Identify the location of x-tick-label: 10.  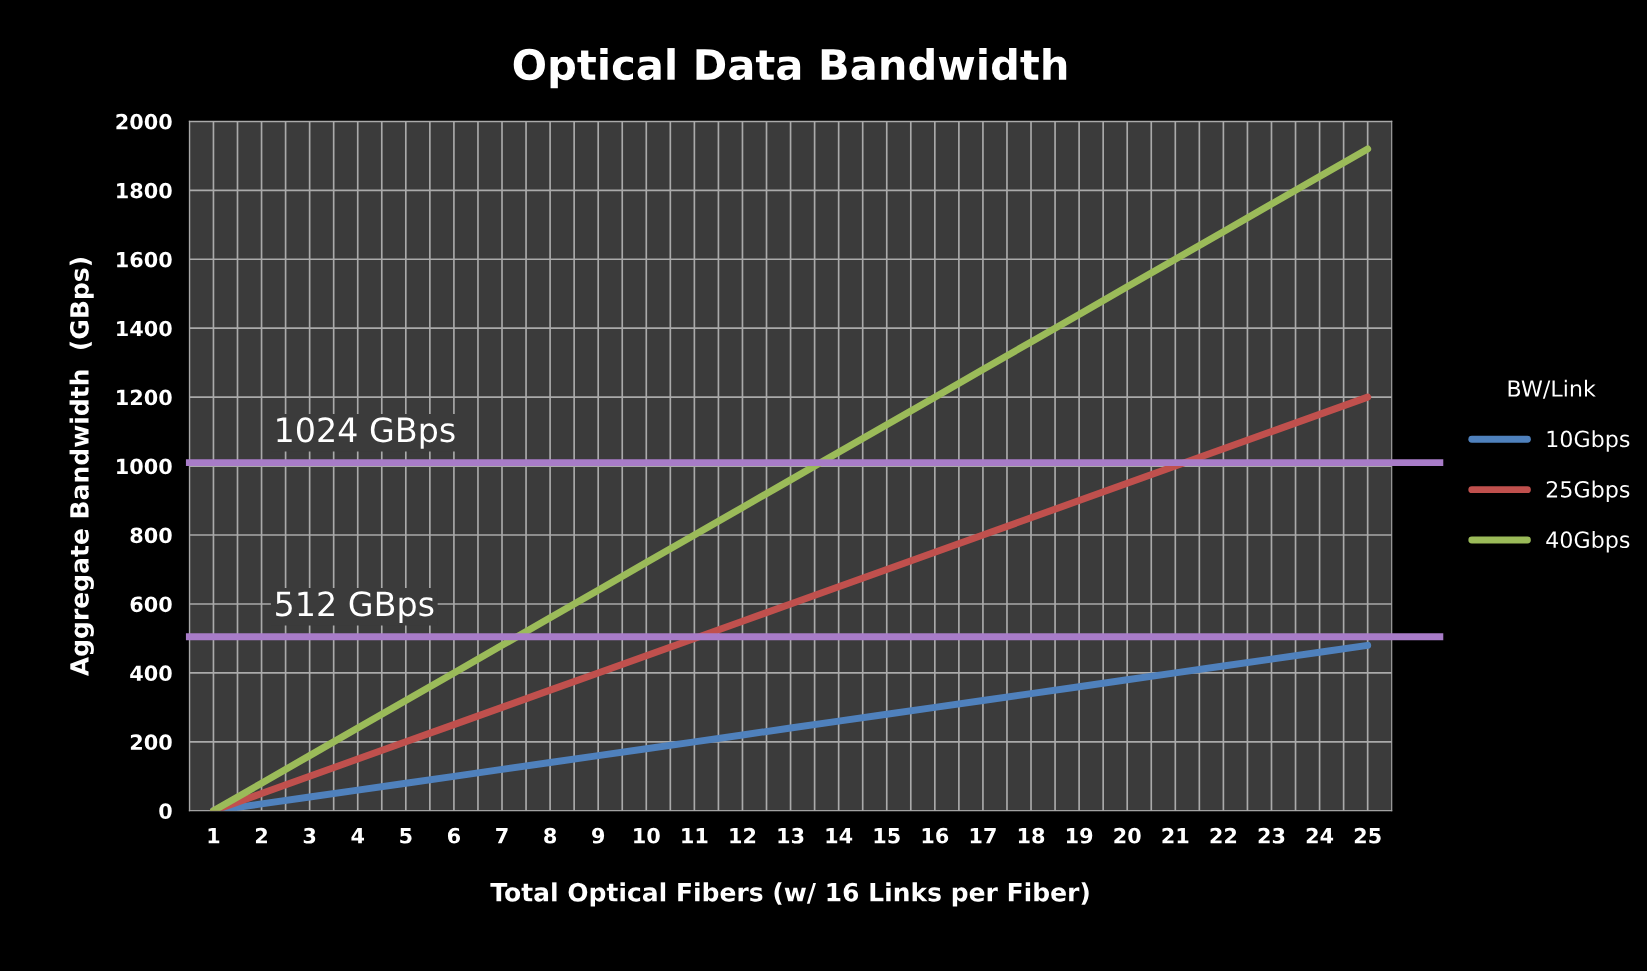
(647, 835).